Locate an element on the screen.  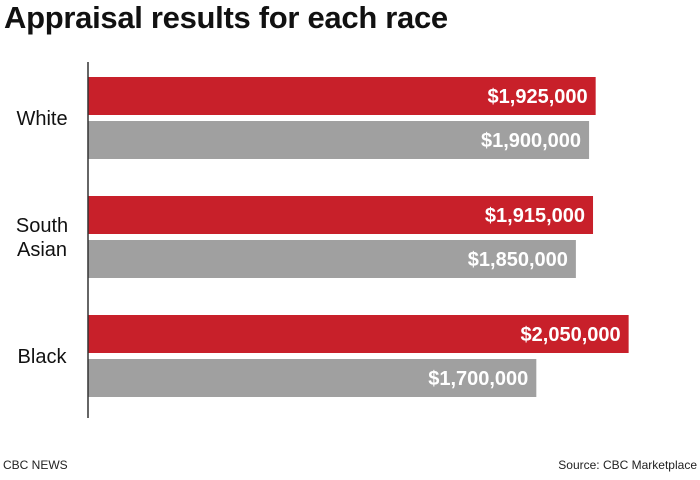
source-note: Source: CBC Marketplace is located at coordinates (627, 465).